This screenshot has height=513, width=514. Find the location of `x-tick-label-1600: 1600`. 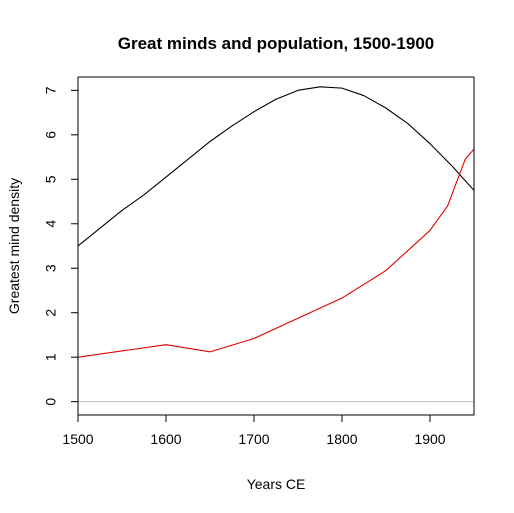

x-tick-label-1600: 1600 is located at coordinates (165, 439).